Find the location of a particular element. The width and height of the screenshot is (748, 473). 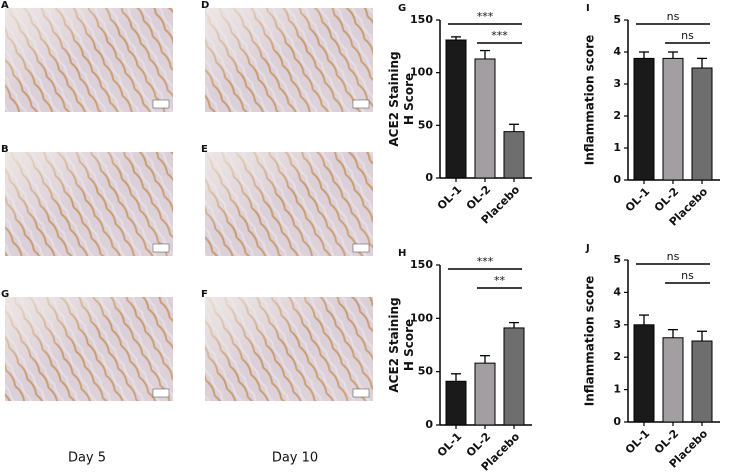

panel-label: E is located at coordinates (204, 149).